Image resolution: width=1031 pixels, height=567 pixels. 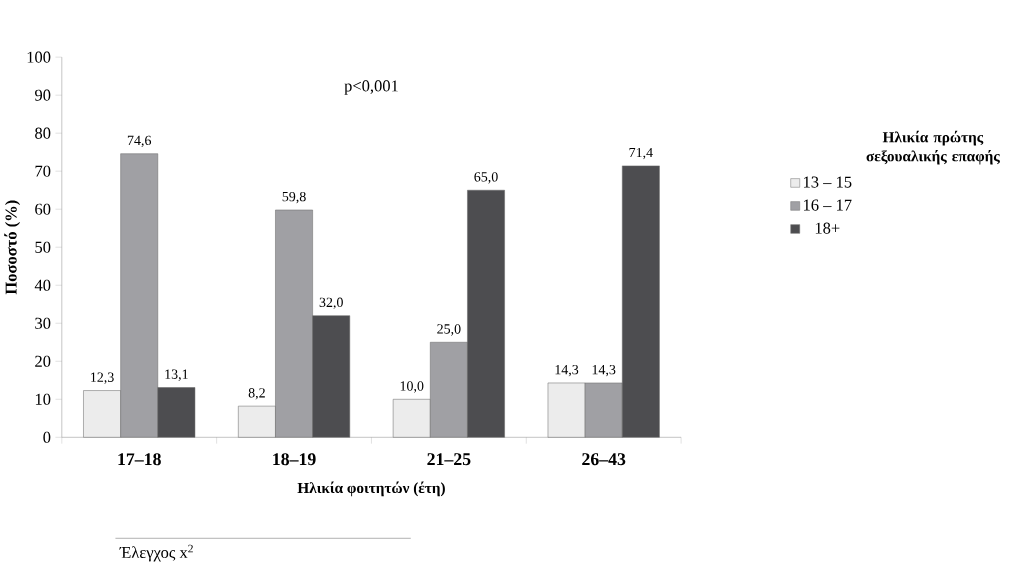 What do you see at coordinates (43, 361) in the screenshot?
I see `y-tick-label: 20` at bounding box center [43, 361].